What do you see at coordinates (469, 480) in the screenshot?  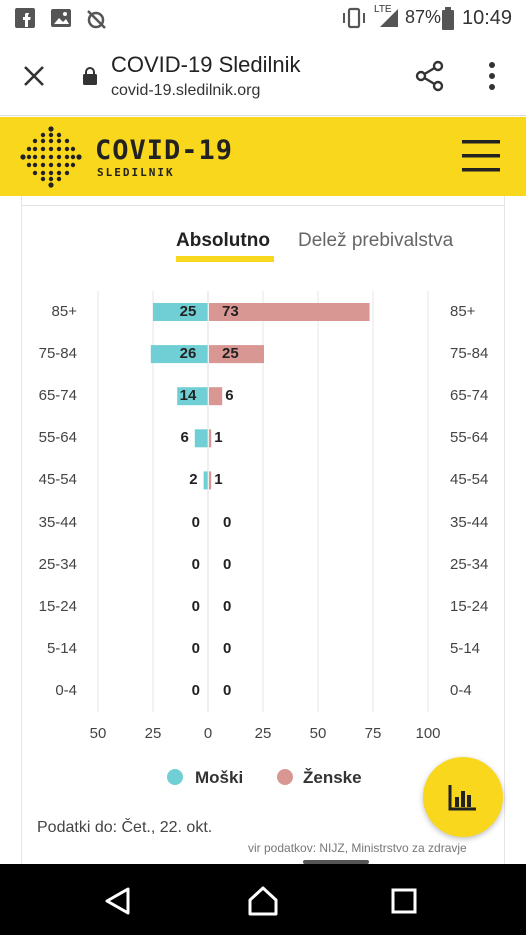 I see `age-group-label-right: 45-54` at bounding box center [469, 480].